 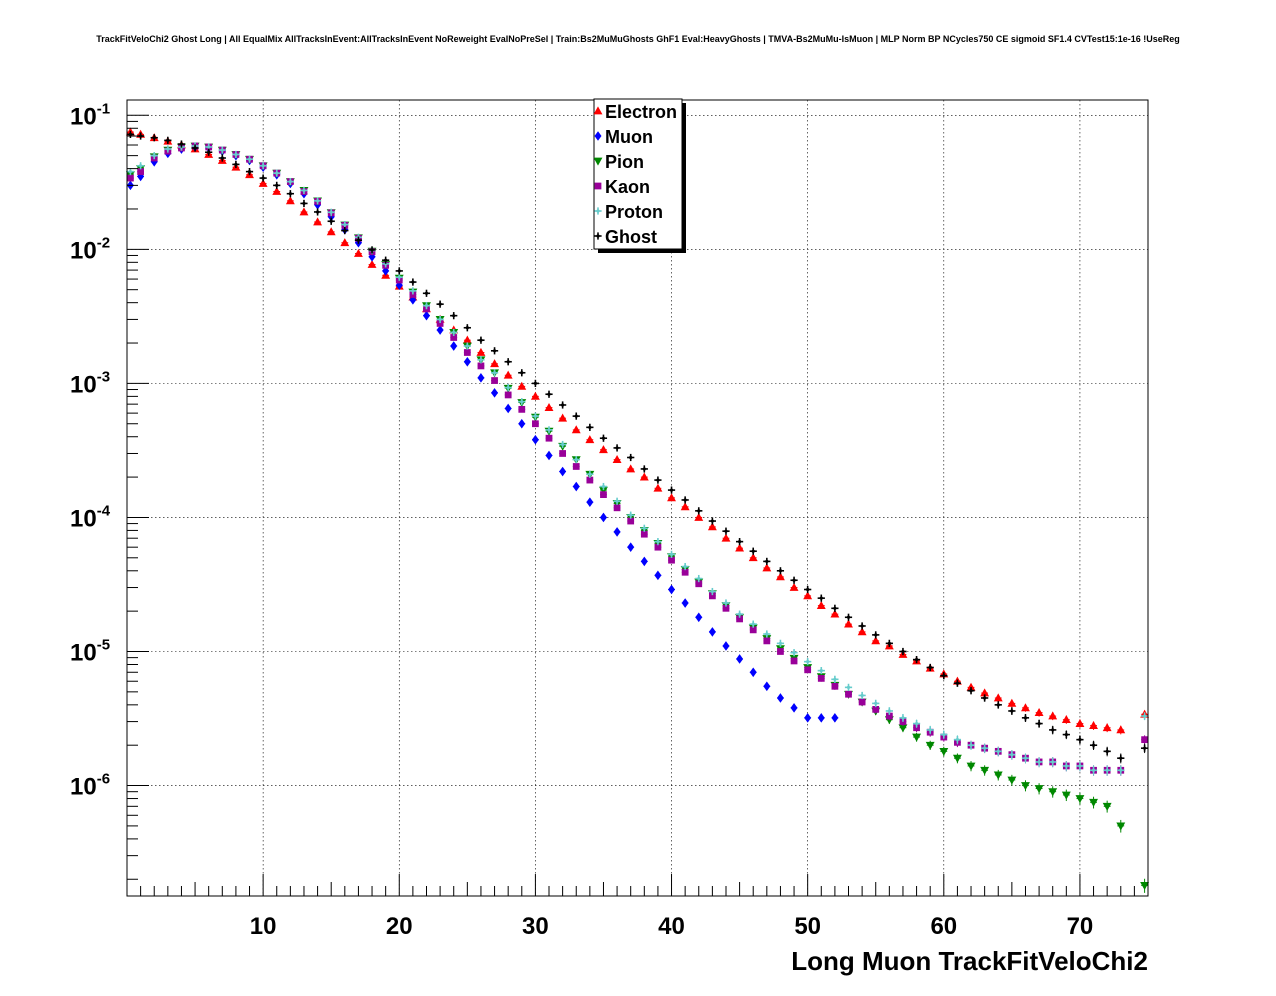 What do you see at coordinates (641, 112) in the screenshot?
I see `legend-label: Electron` at bounding box center [641, 112].